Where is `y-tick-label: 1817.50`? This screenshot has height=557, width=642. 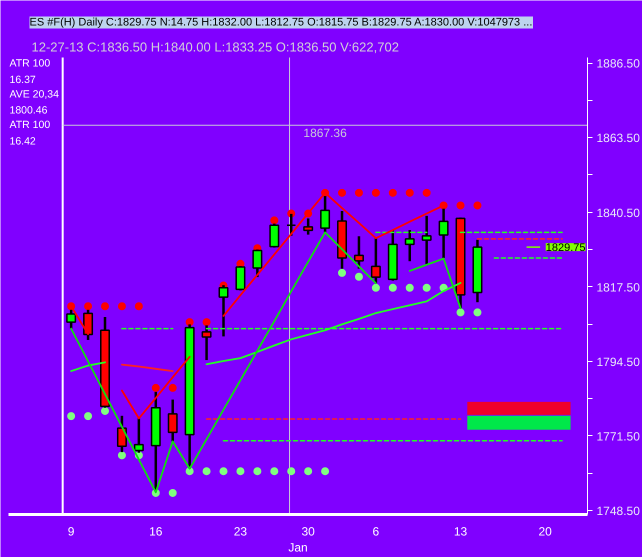 y-tick-label: 1817.50 is located at coordinates (618, 287).